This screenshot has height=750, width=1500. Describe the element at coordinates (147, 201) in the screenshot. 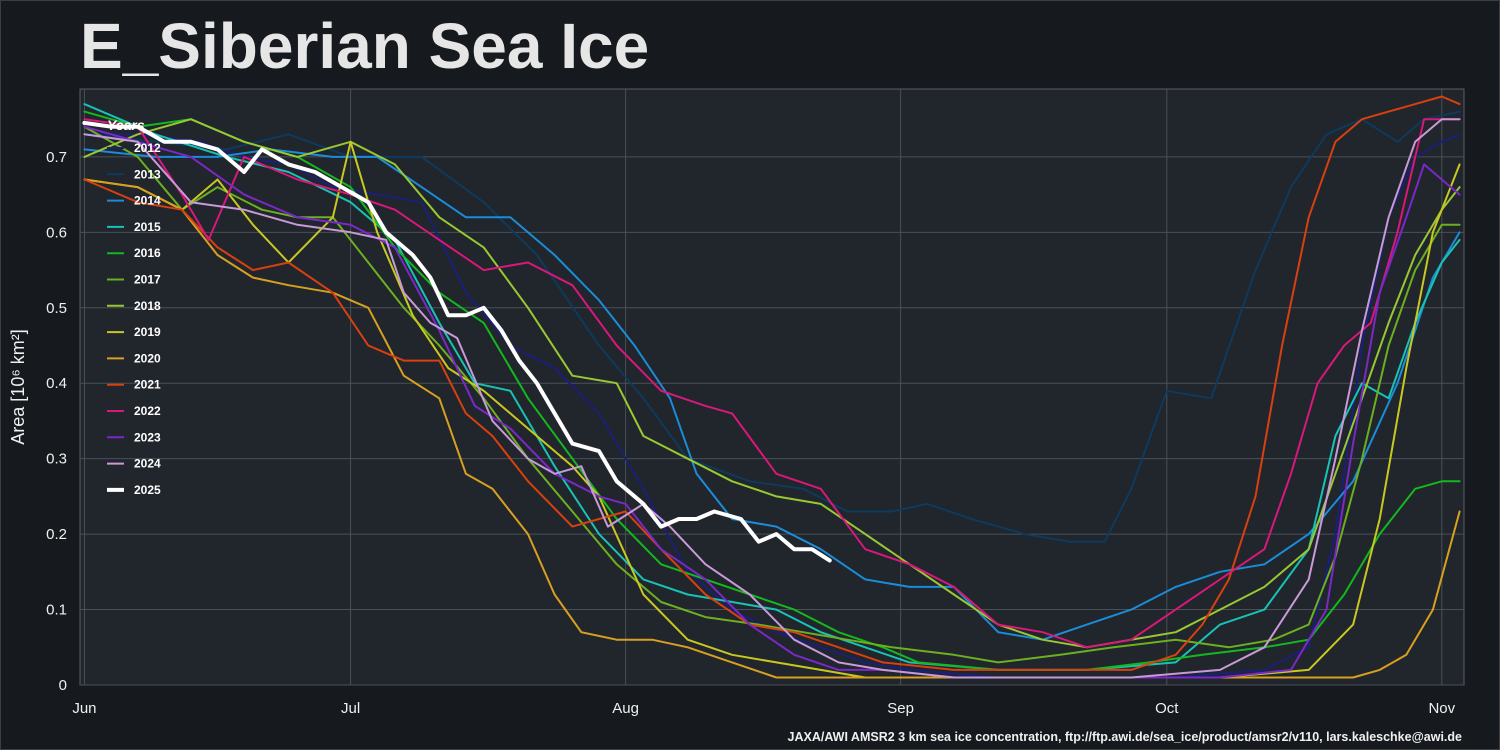

I see `legend-label-2014: 2014` at that location.